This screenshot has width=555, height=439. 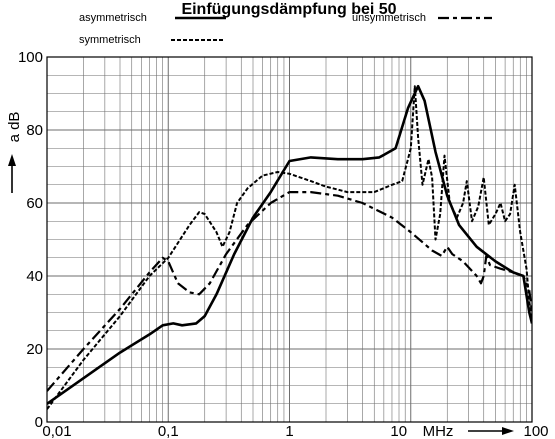 What do you see at coordinates (535, 431) in the screenshot?
I see `x-tick-label: 100` at bounding box center [535, 431].